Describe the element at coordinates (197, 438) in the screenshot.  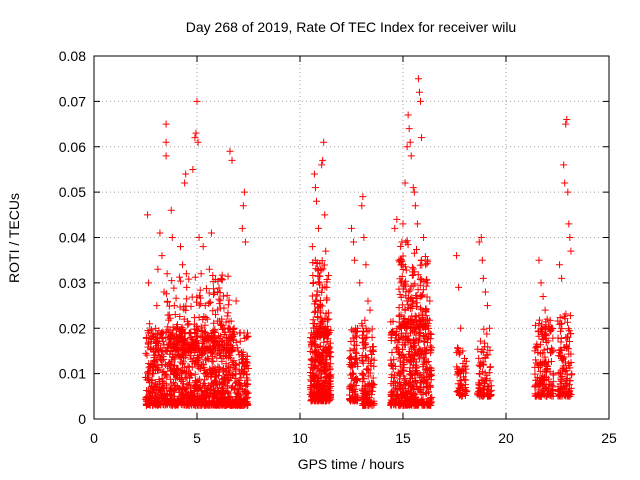
I see `x-tick-label: 5` at that location.